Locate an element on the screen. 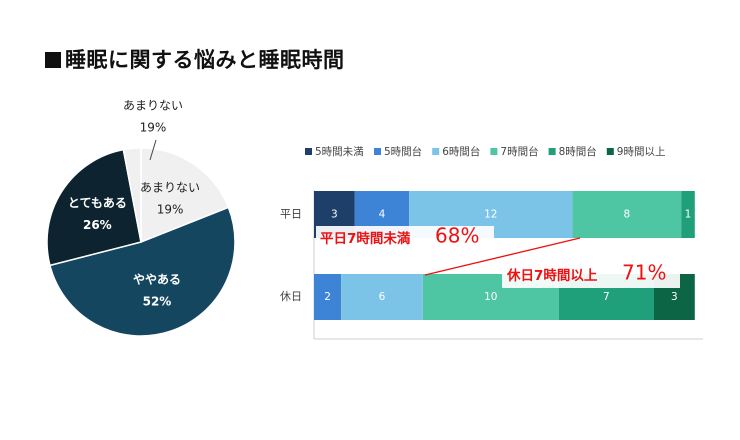 The width and height of the screenshot is (740, 440). category-label: 休日 is located at coordinates (291, 296).